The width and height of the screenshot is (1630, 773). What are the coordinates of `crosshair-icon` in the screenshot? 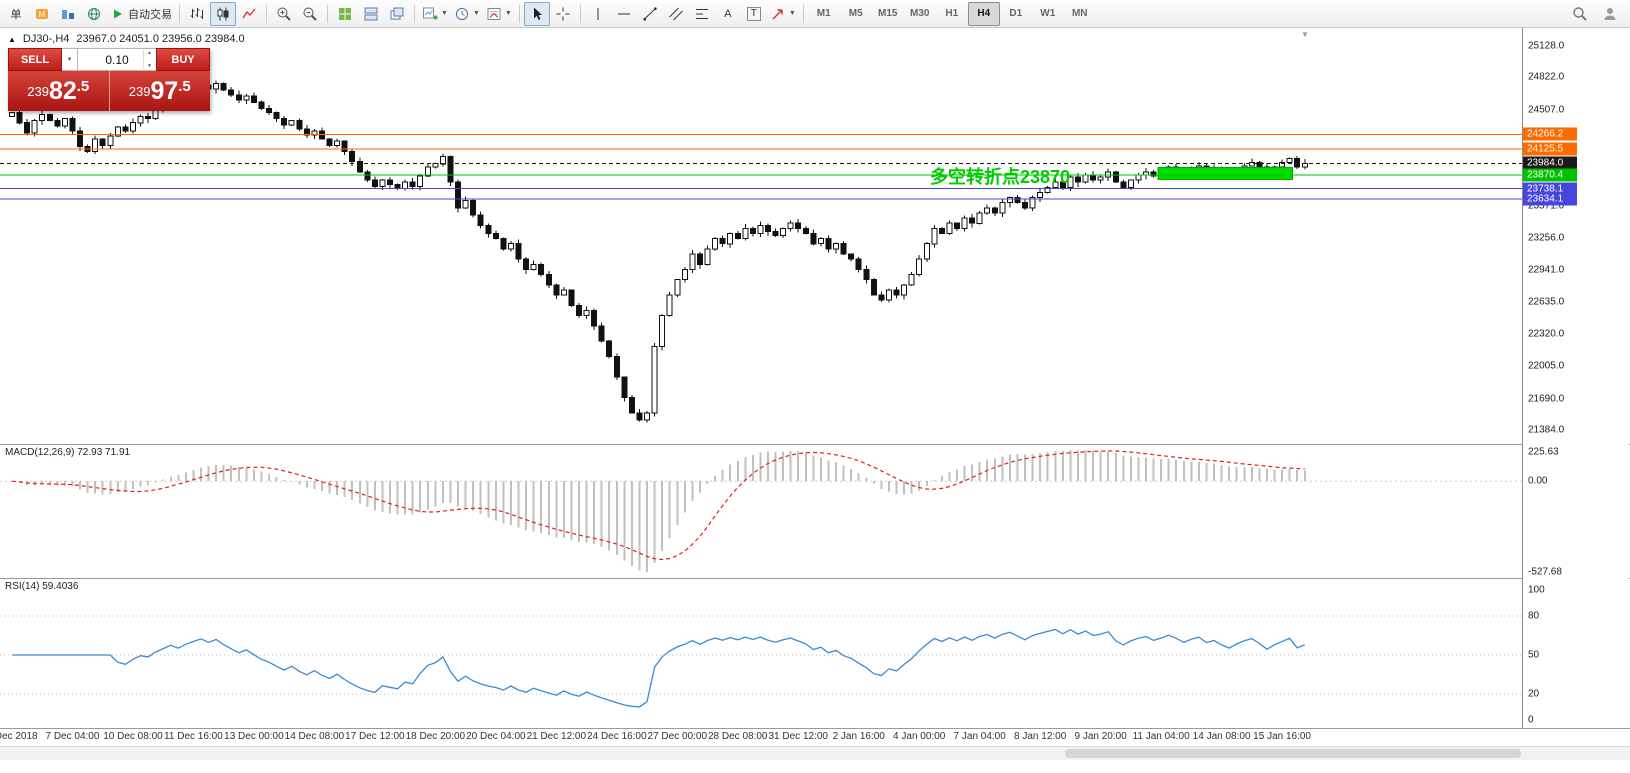 It's located at (563, 13).